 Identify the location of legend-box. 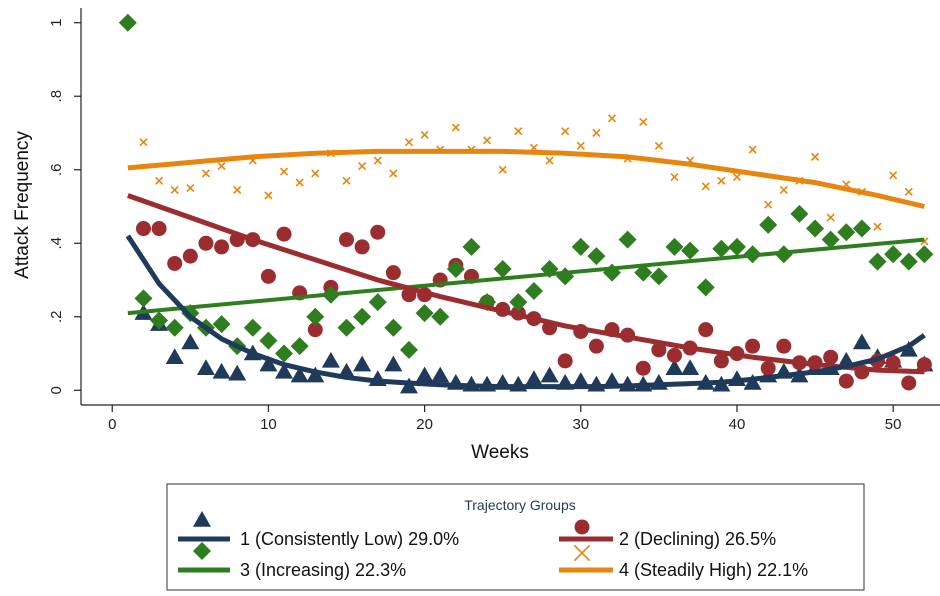
(515, 537).